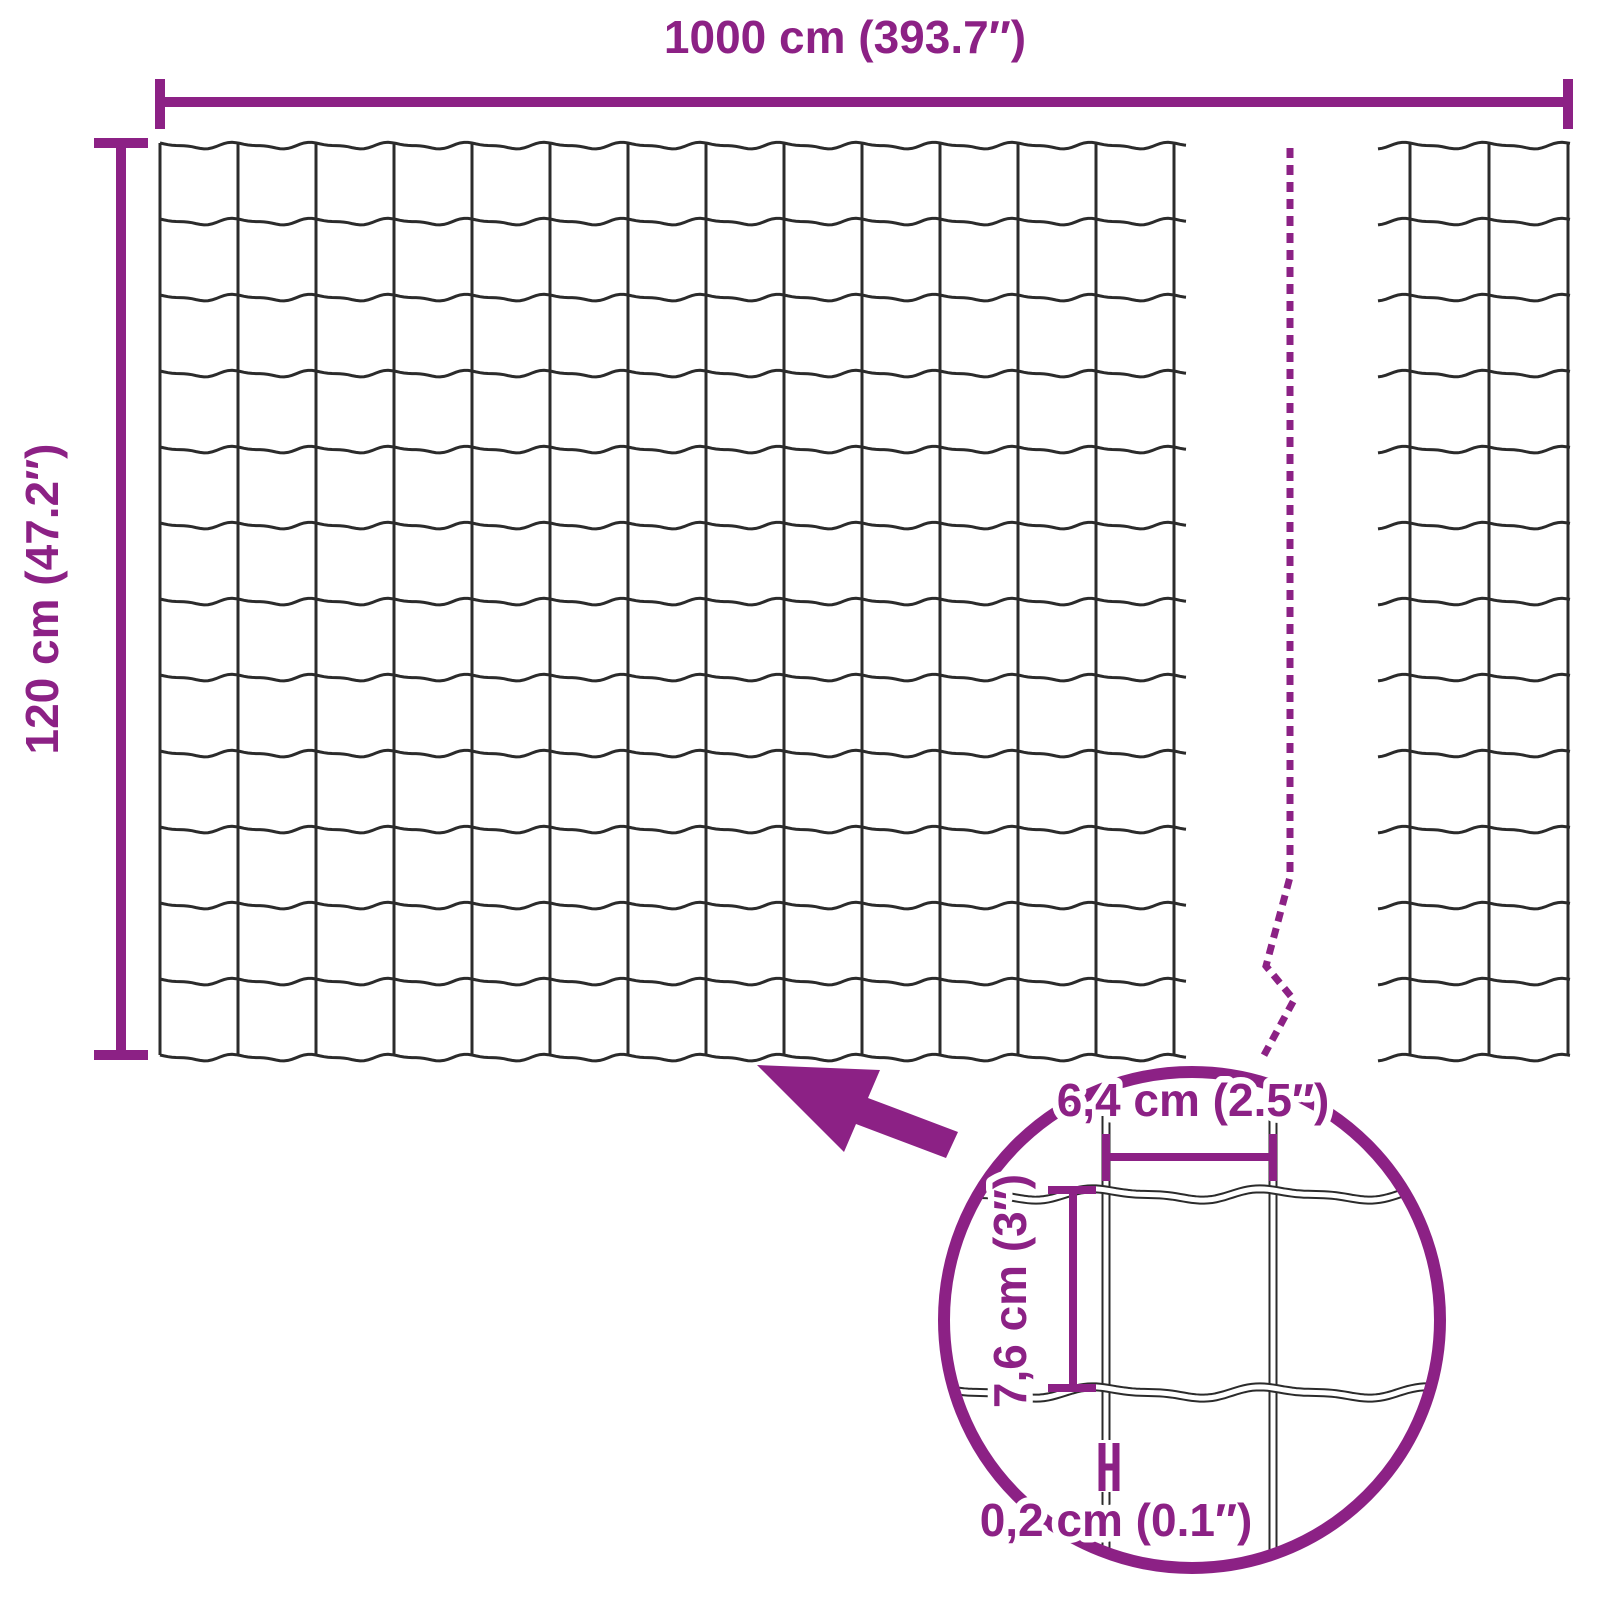 This screenshot has width=1600, height=1600. I want to click on cell-width-label: 6,4 cm (2.5″), so click(1193, 1100).